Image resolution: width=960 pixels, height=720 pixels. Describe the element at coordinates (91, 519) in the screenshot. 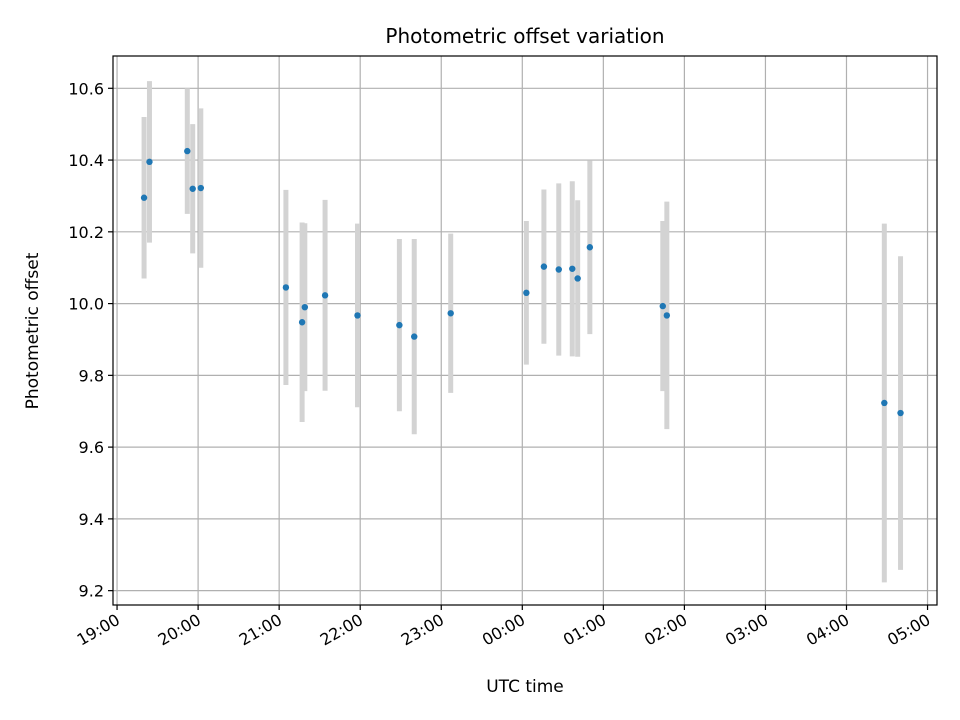

I see `y-tick-label: 9.4` at that location.